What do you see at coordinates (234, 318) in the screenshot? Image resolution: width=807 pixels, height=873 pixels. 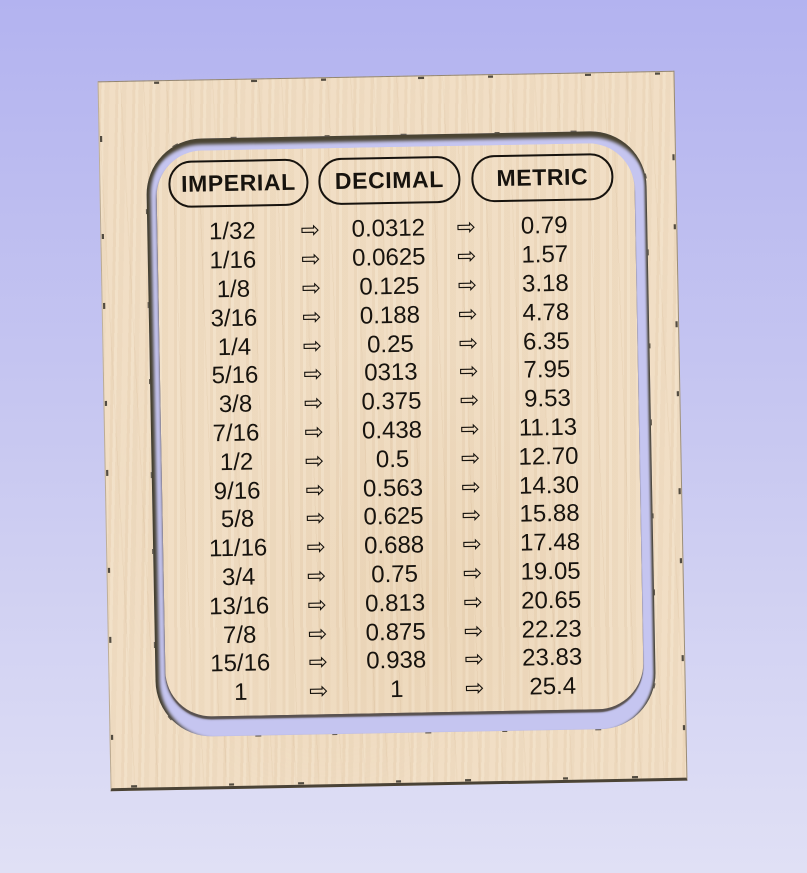 I see `imperial-value: 3/16` at bounding box center [234, 318].